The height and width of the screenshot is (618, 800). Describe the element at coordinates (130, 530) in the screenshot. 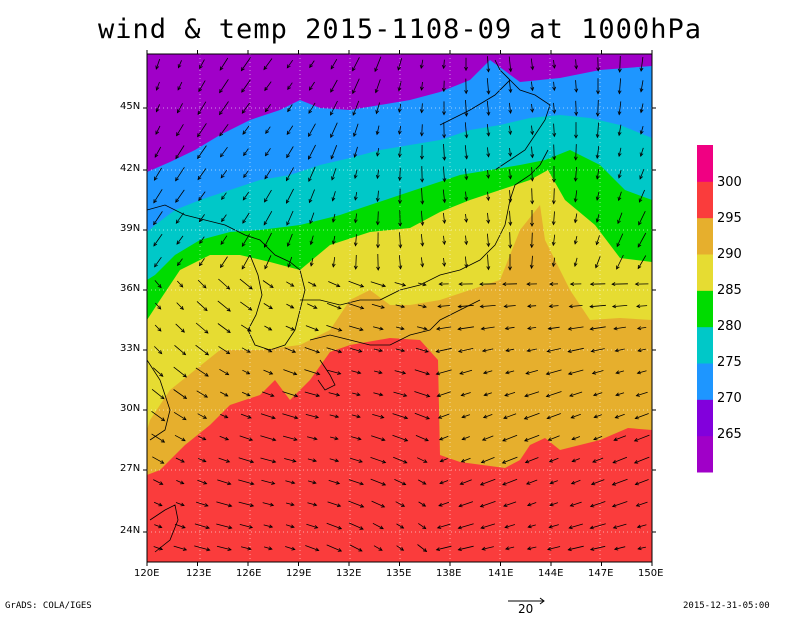

I see `lat-label-24n: 24N` at that location.